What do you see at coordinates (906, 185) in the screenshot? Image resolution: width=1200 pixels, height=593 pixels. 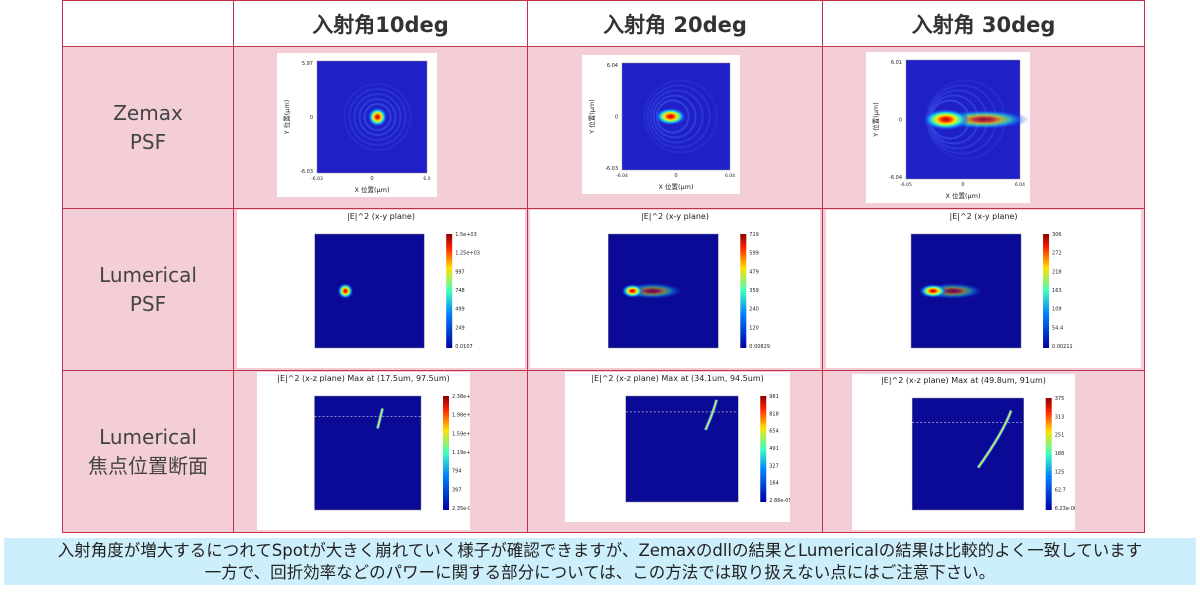 I see `tick-label: -6.05` at bounding box center [906, 185].